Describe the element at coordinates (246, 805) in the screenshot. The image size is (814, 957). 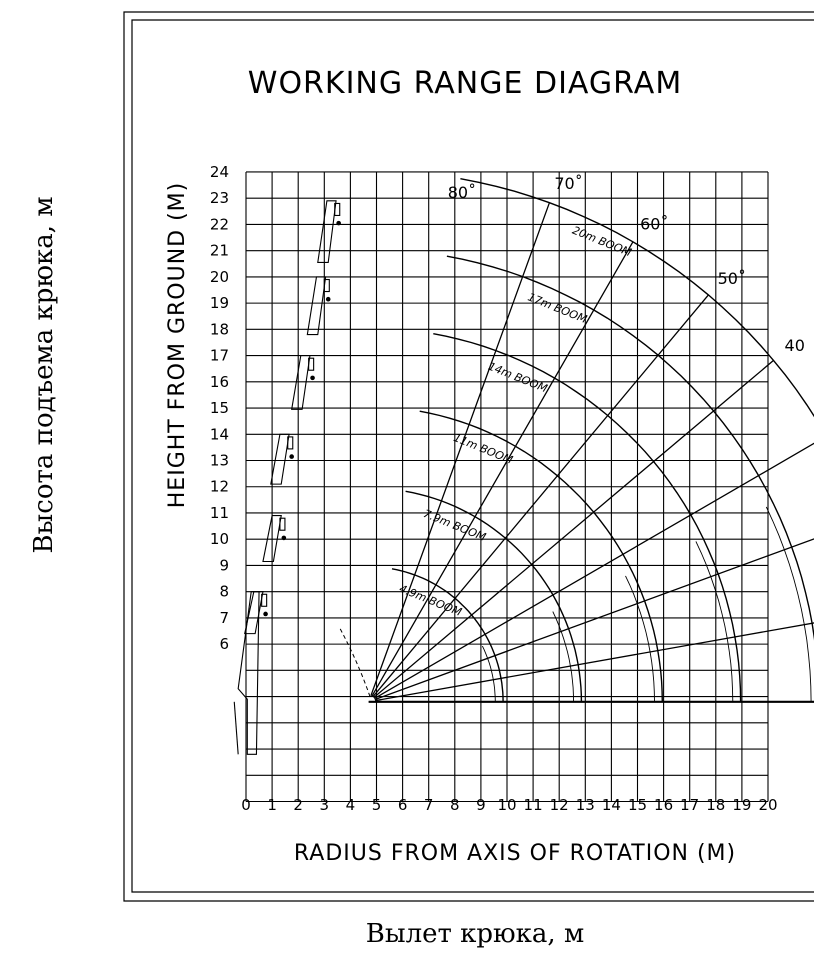
I see `x-tick-label: 0` at that location.